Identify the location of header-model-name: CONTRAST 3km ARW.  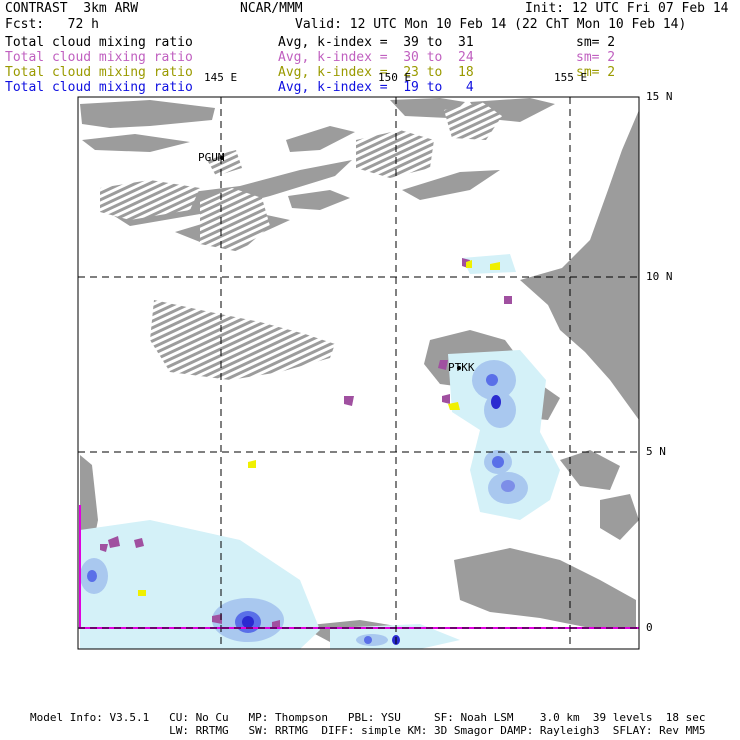
(72, 8).